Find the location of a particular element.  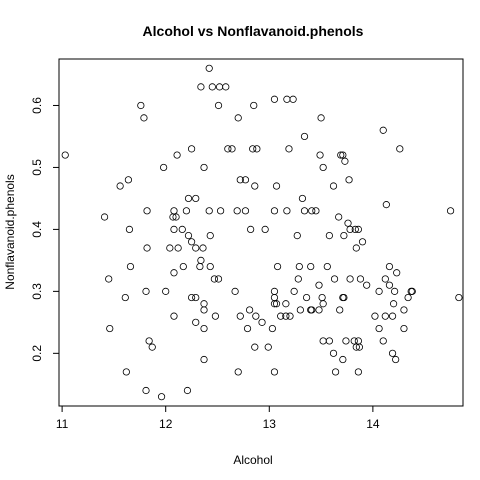

y-axis-label: Nonflavanoid.phenols is located at coordinates (10, 231).